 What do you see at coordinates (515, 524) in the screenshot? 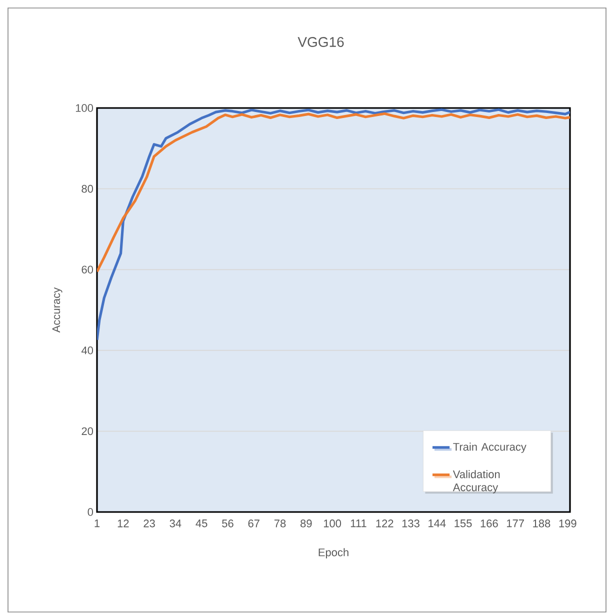
I see `x-tick-label: 177` at bounding box center [515, 524].